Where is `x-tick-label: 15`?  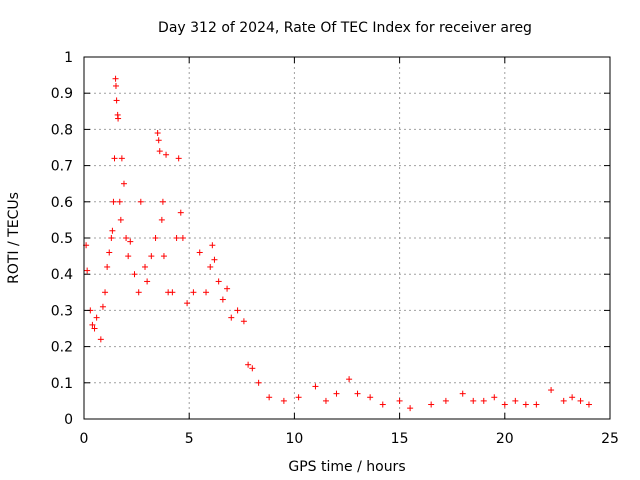
x-tick-label: 15 is located at coordinates (400, 439).